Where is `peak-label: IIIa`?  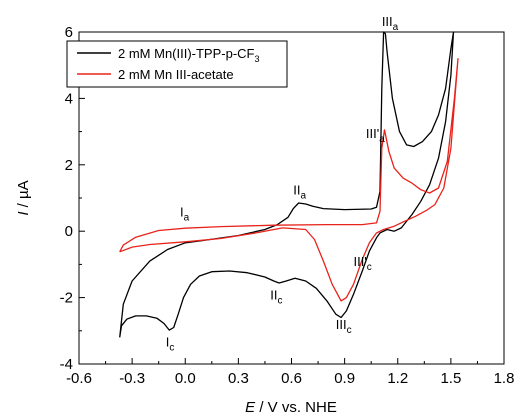
peak-label: IIIa is located at coordinates (390, 23).